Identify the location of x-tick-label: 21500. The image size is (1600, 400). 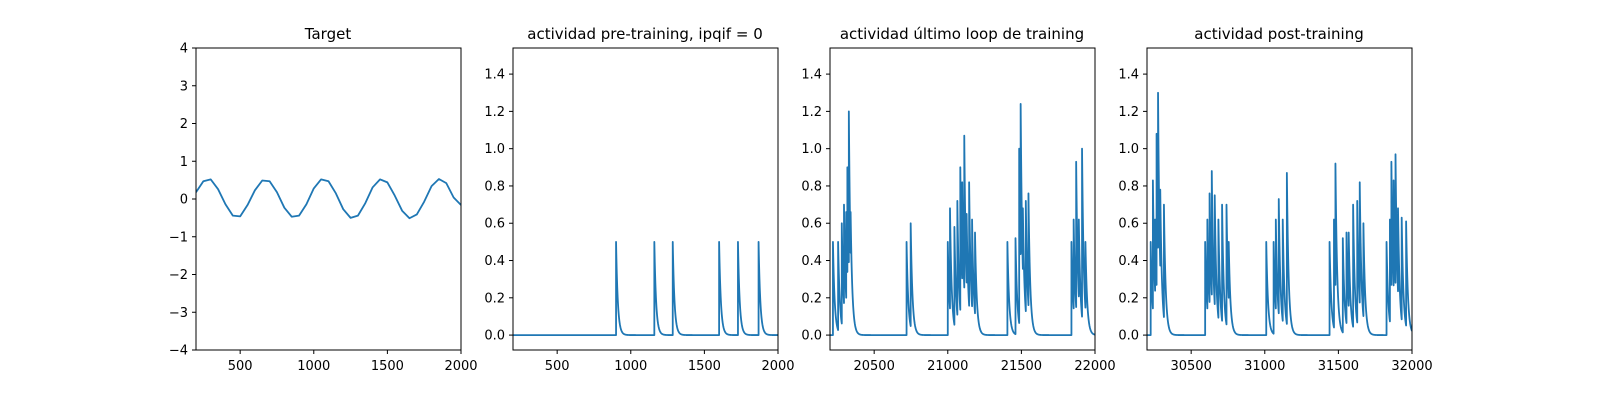
(1021, 366).